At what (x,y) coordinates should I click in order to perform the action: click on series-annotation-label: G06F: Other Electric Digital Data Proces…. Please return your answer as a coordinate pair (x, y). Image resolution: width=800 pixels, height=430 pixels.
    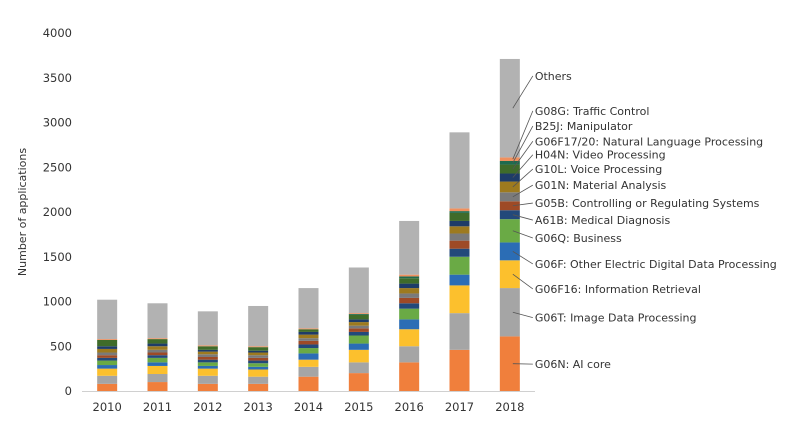
    Looking at the image, I should click on (656, 264).